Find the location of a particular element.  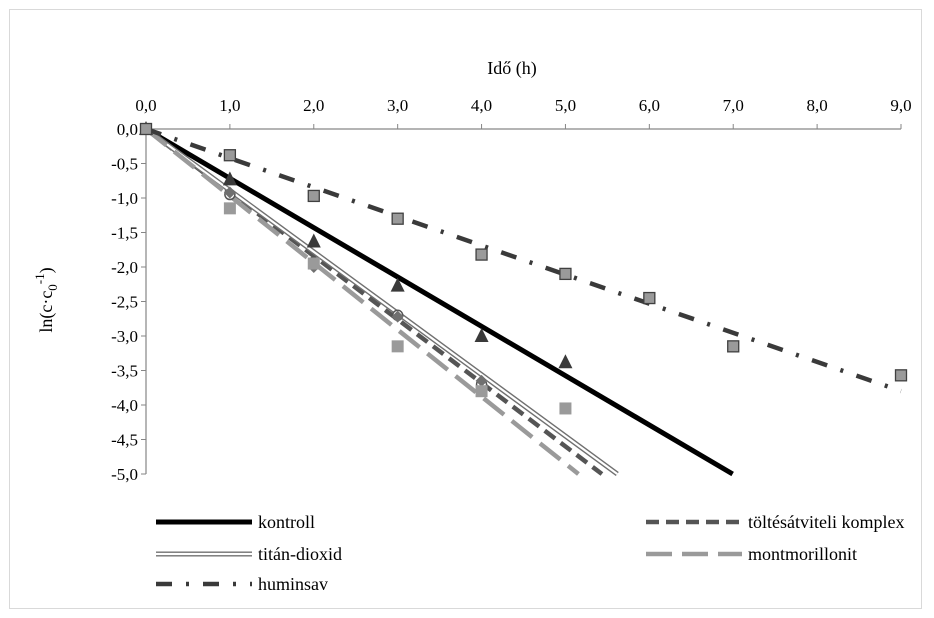

y-axis-title-close: ) is located at coordinates (46, 270).